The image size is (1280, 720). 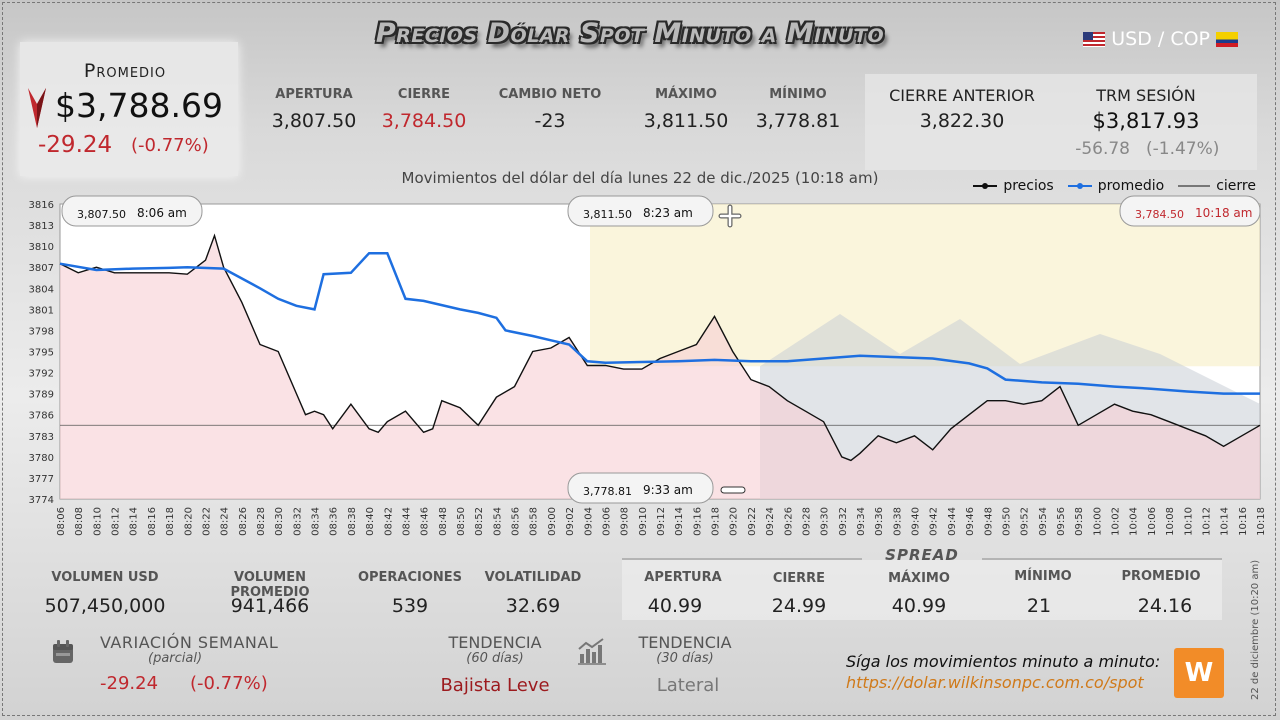 What do you see at coordinates (1159, 214) in the screenshot?
I see `annotation-price: 3,784.50` at bounding box center [1159, 214].